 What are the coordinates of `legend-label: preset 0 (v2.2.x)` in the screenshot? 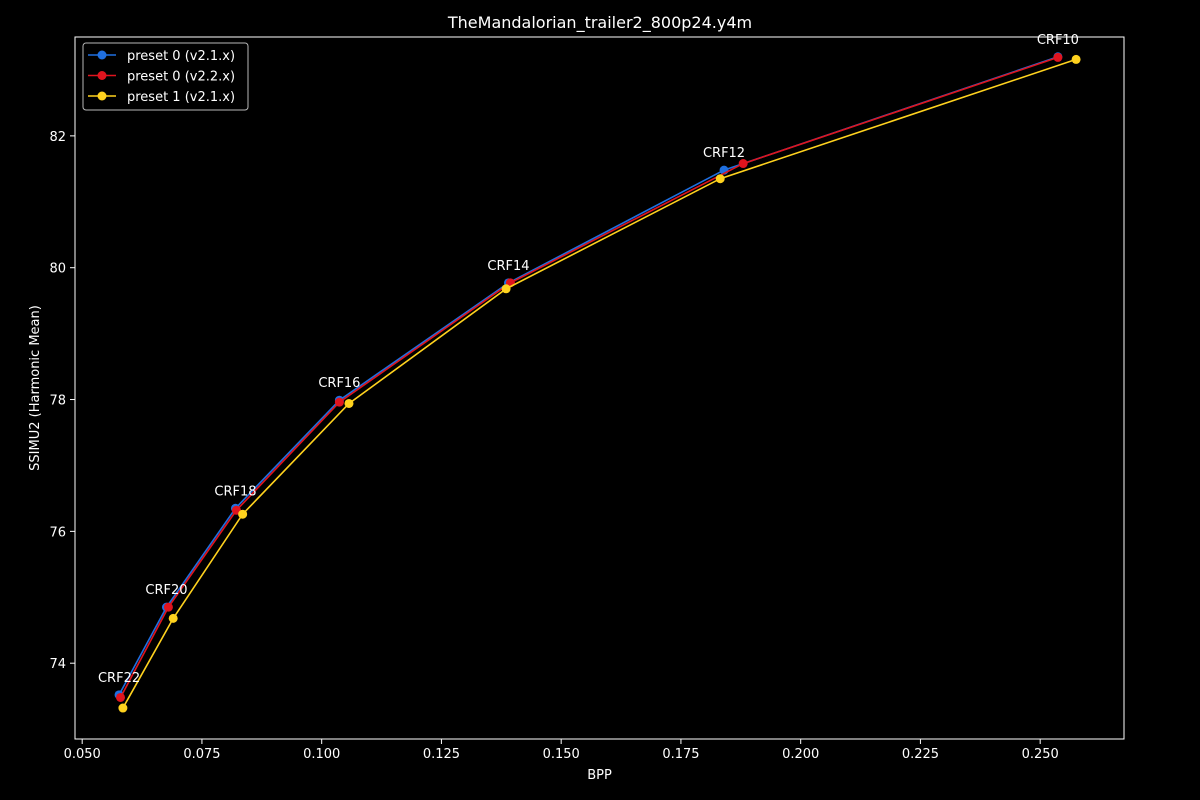 It's located at (181, 77).